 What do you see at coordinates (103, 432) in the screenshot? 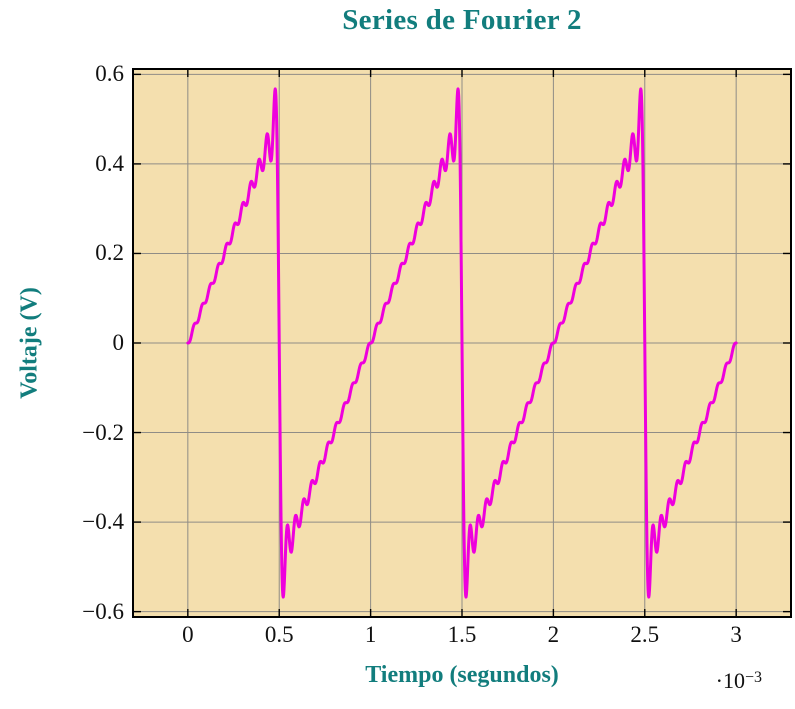
I see `y-tick-label: −0.2` at bounding box center [103, 432].